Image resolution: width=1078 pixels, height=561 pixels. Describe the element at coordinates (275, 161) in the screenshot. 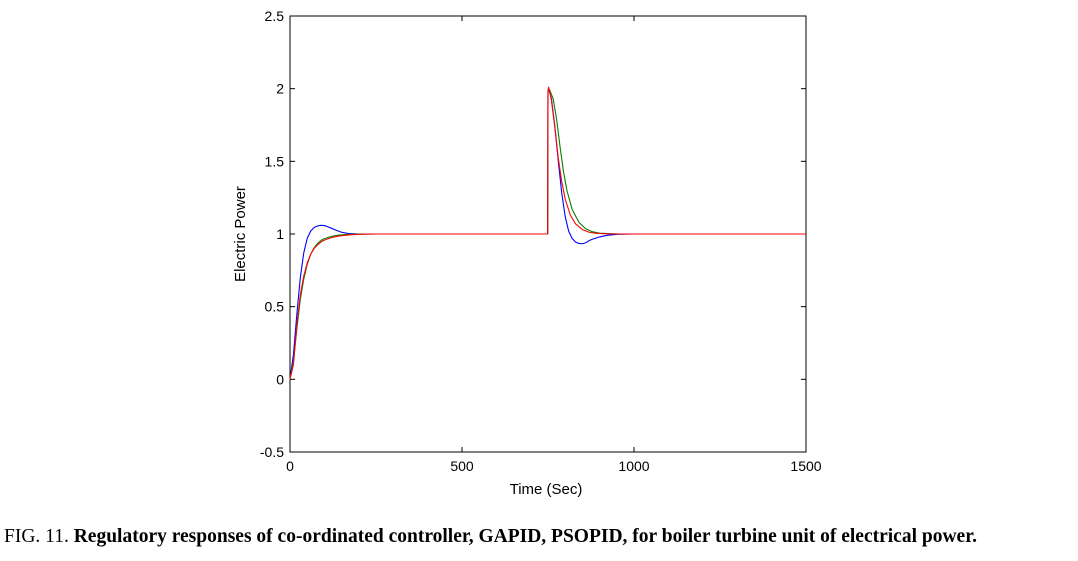

I see `y-tick-label: 1.5` at that location.